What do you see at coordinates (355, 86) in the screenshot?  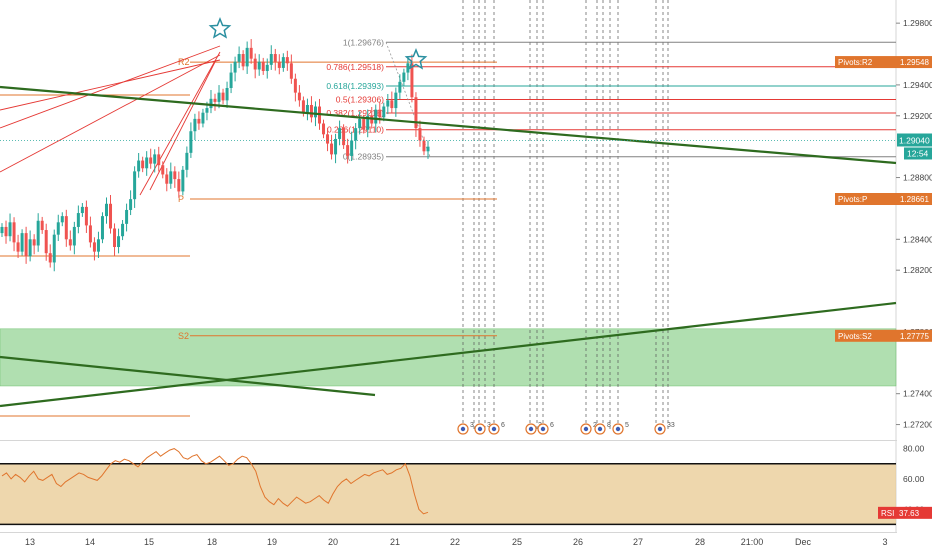 I see `fib-level-label: 0.618(1.29393)` at bounding box center [355, 86].